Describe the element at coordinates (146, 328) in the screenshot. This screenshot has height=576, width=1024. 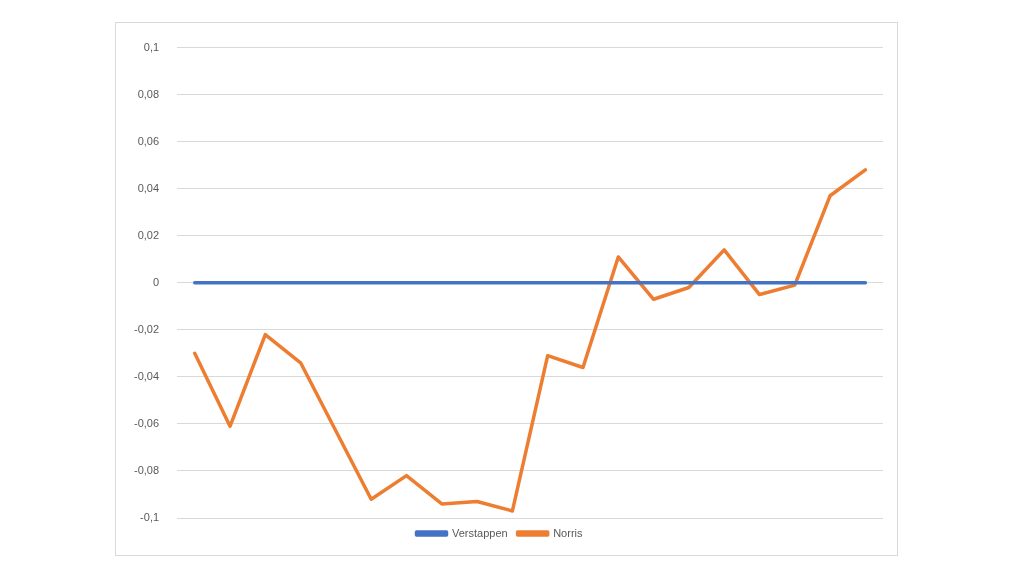
I see `y-tick-label: -0,02` at that location.